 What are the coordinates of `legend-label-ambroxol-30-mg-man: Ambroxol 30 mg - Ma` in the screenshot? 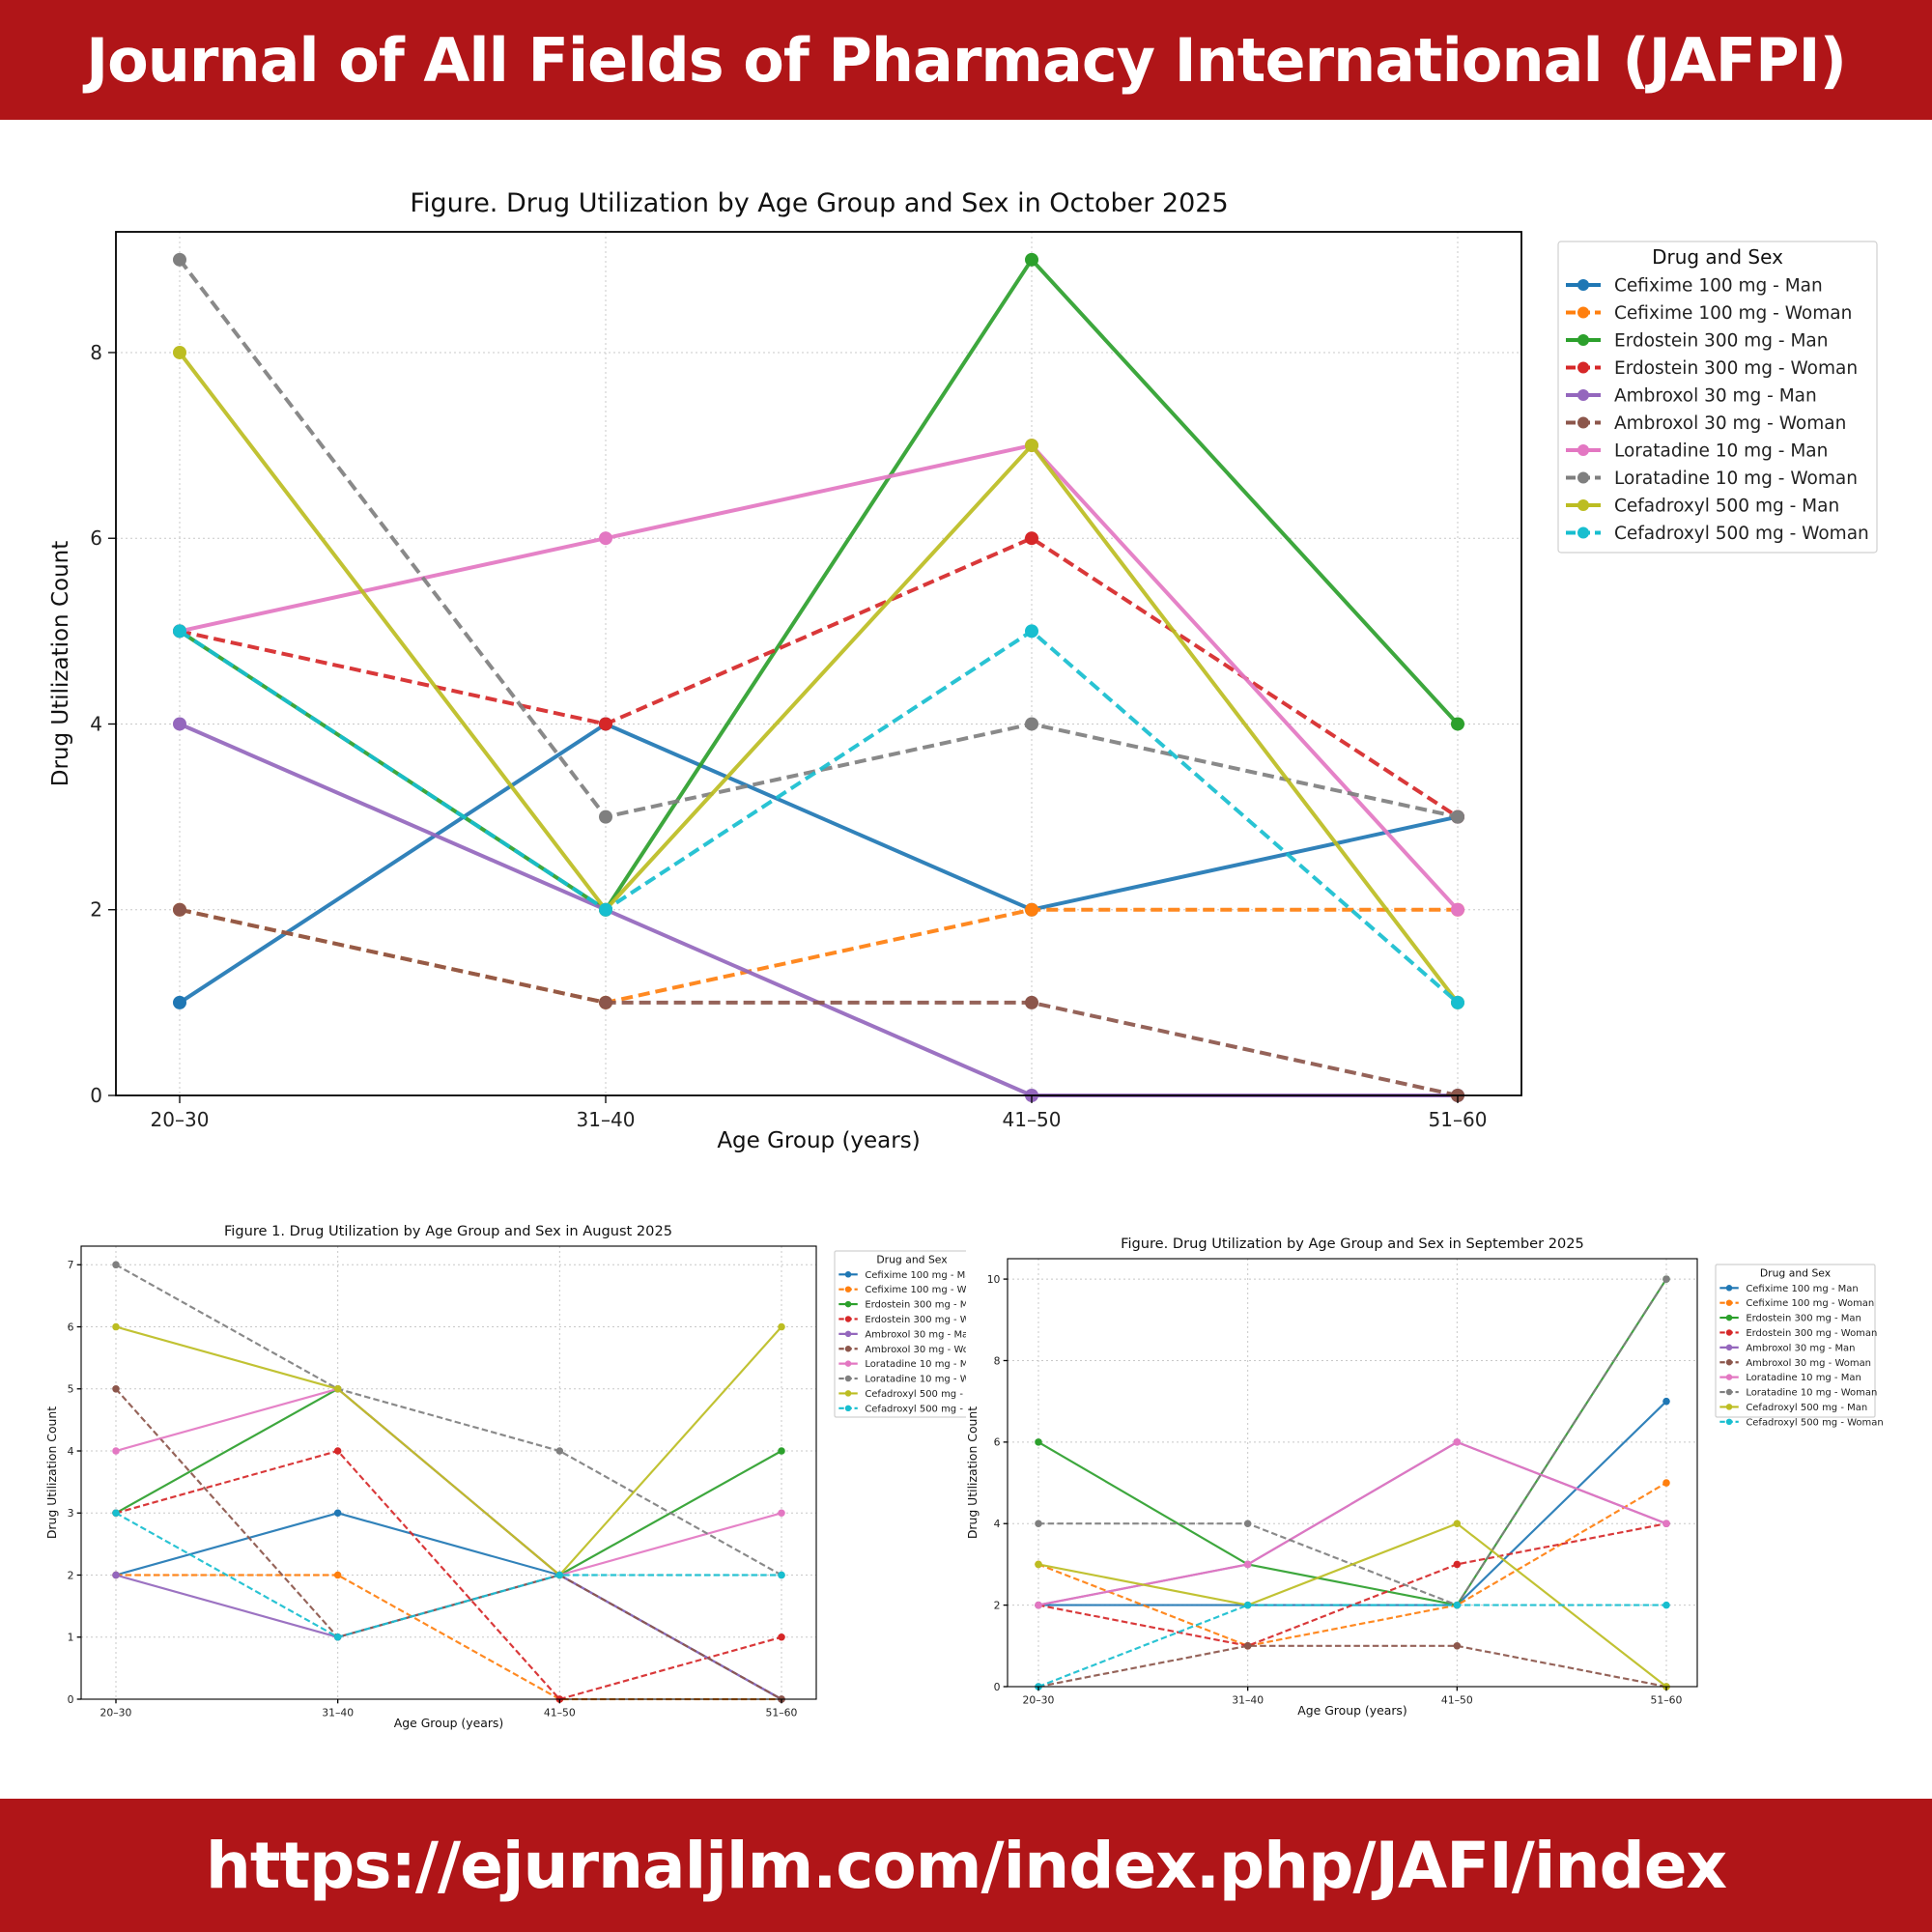 It's located at (916, 1334).